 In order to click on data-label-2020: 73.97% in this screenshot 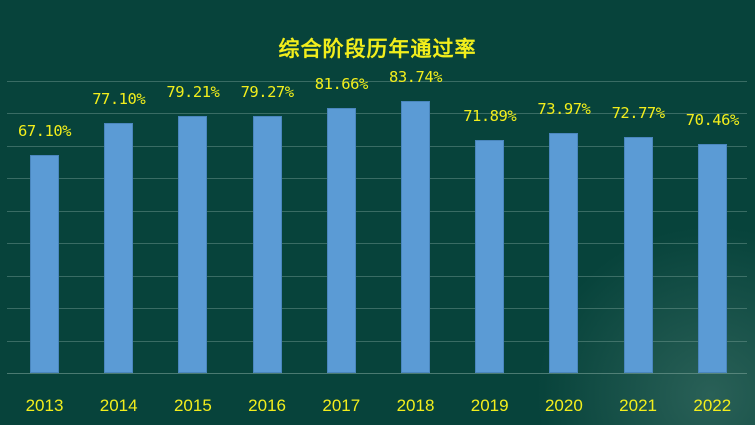, I will do `click(564, 109)`.